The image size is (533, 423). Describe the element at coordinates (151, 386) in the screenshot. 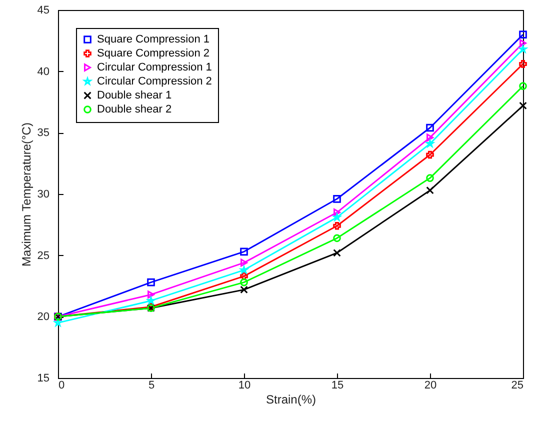

I see `x-tick-label: 5` at that location.